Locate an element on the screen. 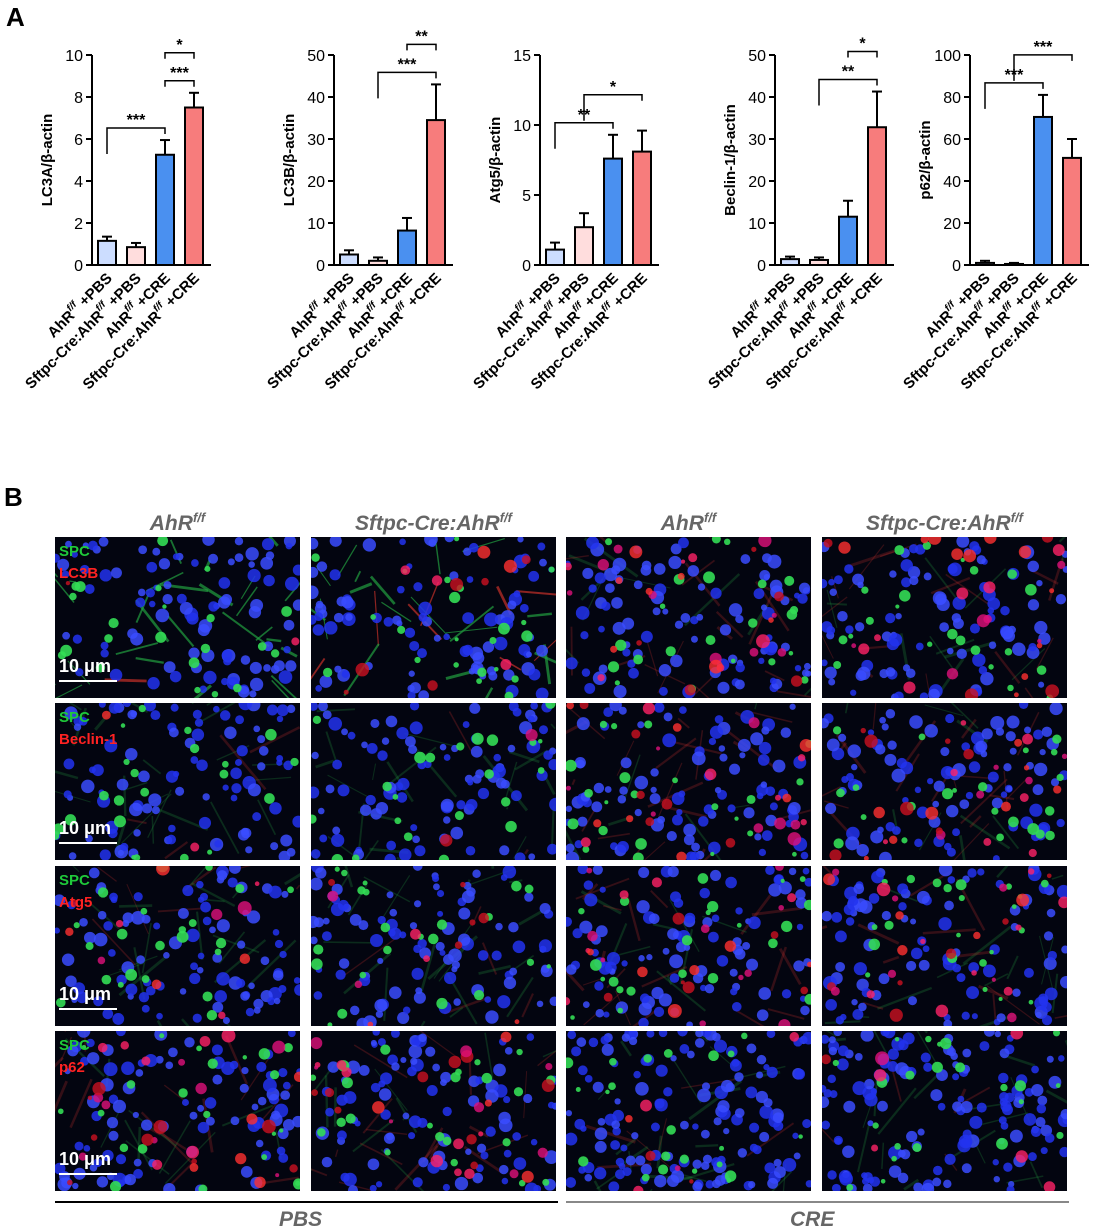 Image resolution: width=1099 pixels, height=1232 pixels. cre-group-label: CRE is located at coordinates (812, 1220).